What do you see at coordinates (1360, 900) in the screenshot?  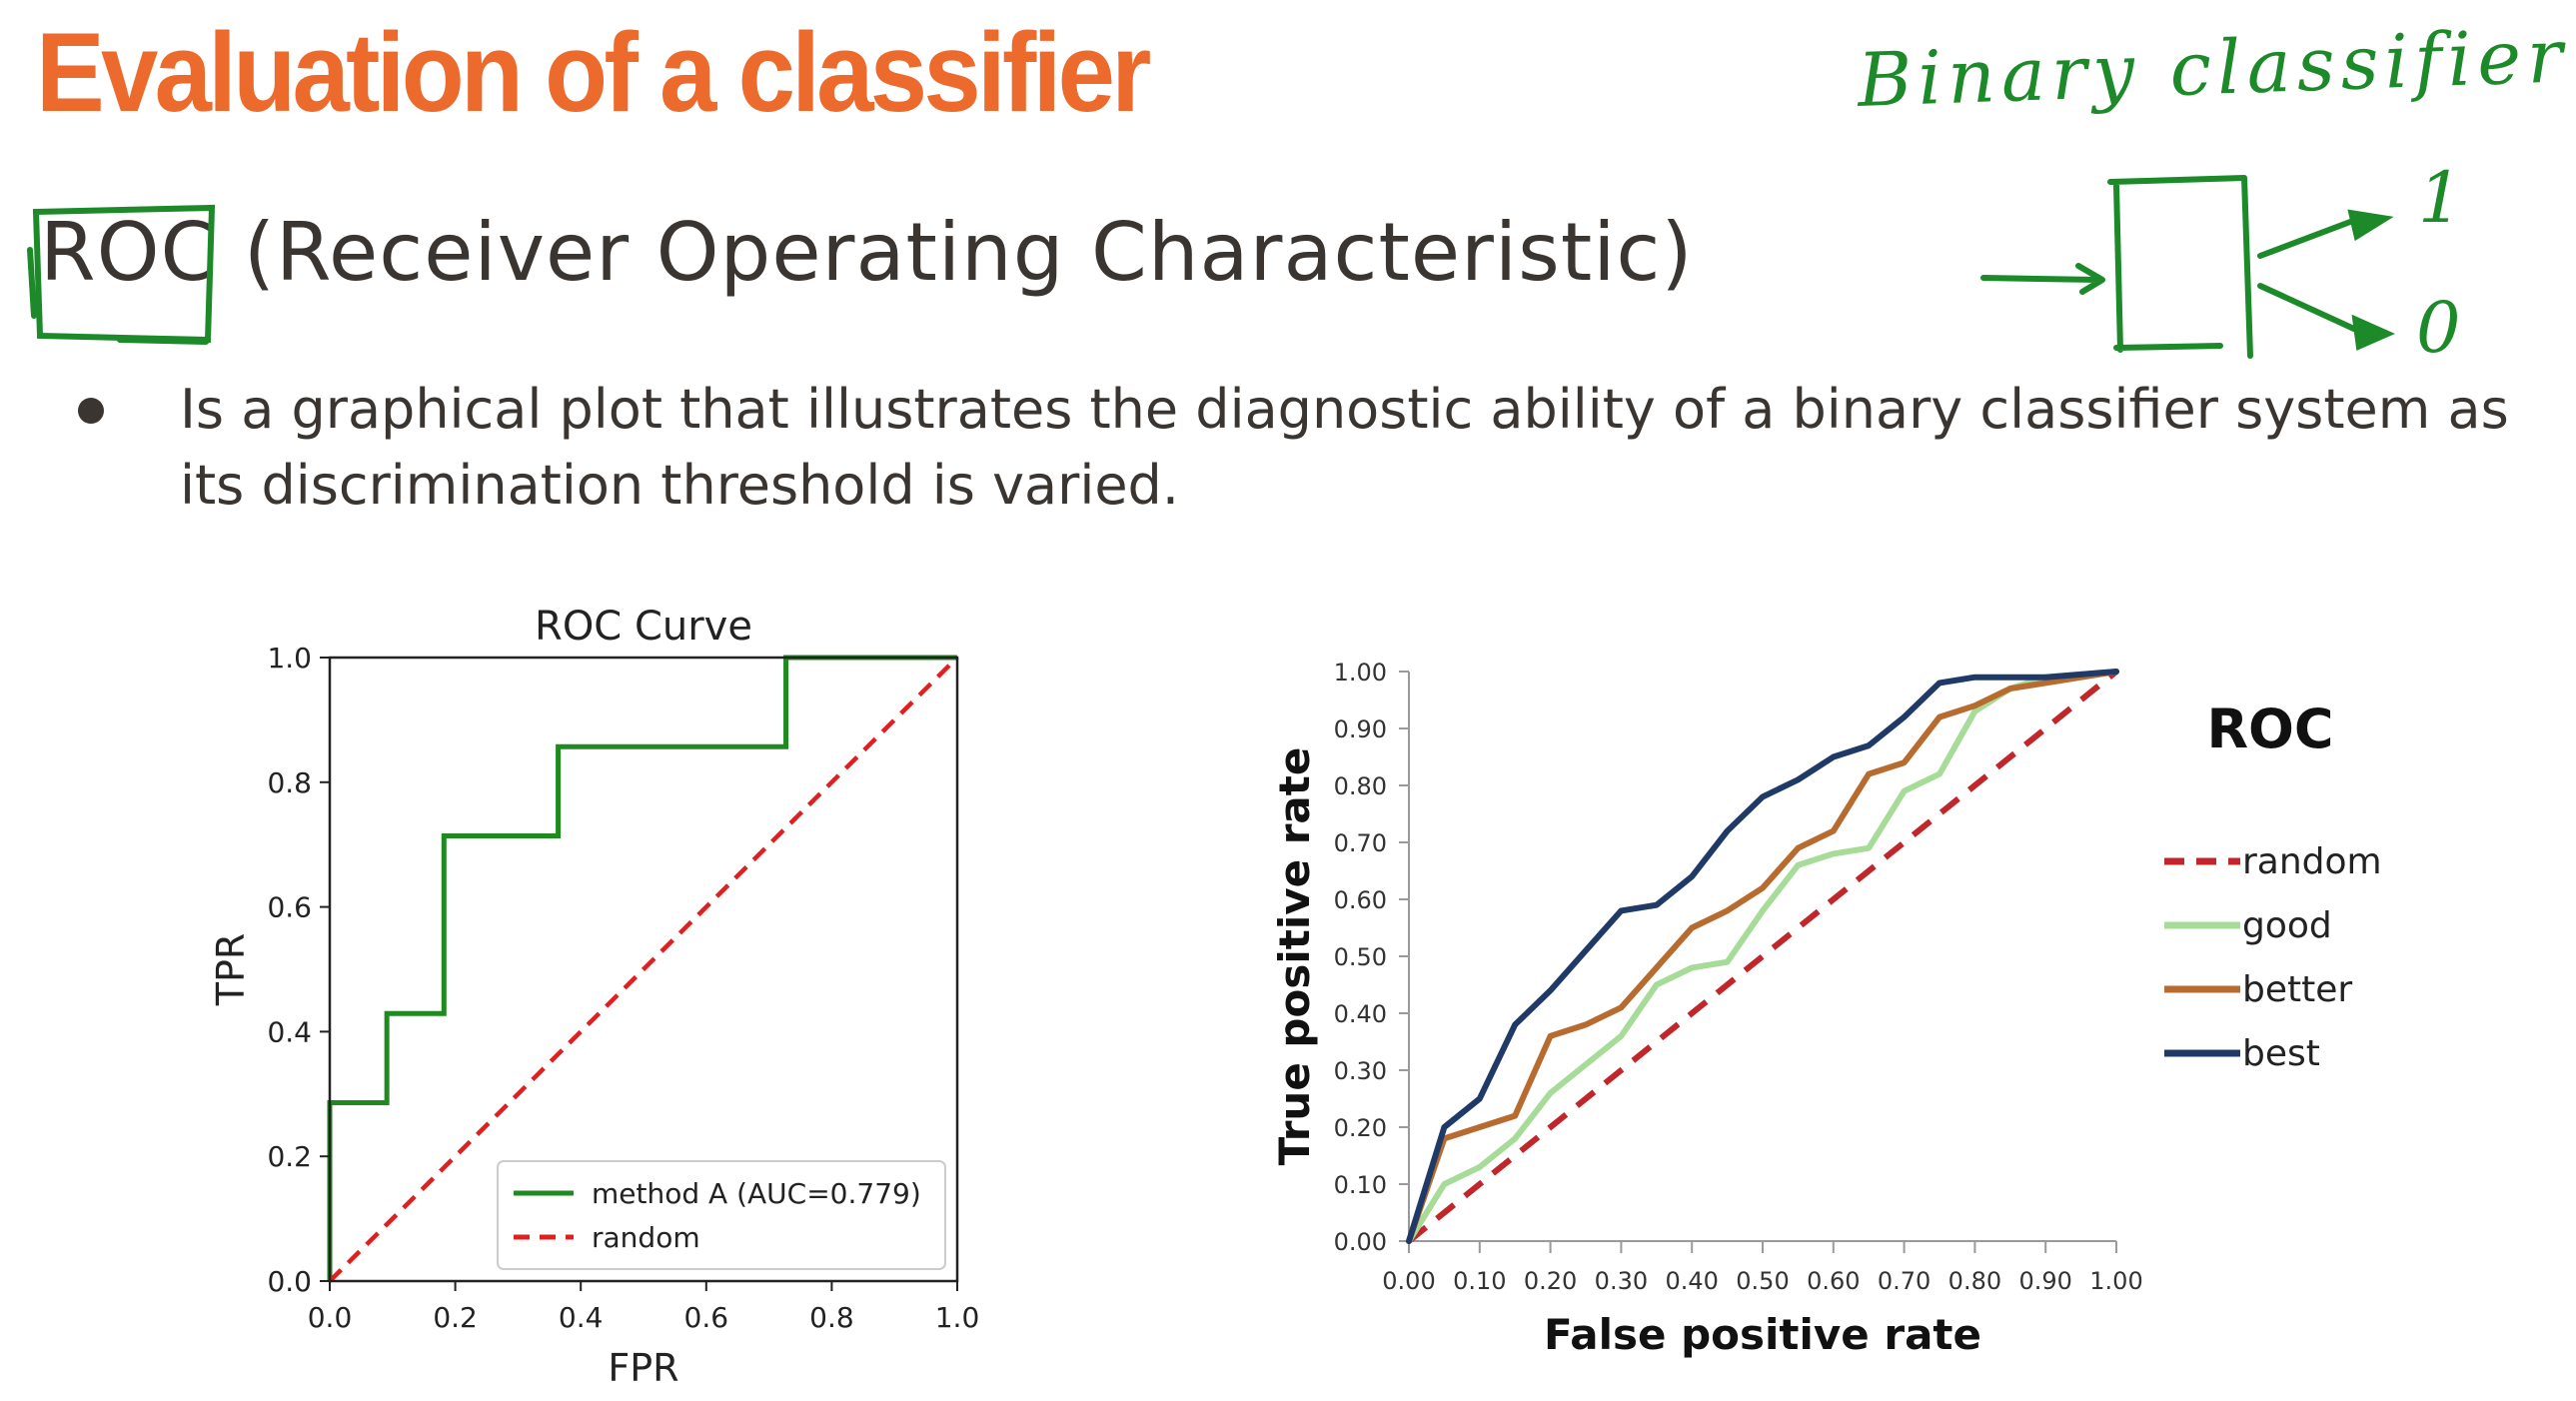 I see `chart2-y-tick-label: 0.60` at bounding box center [1360, 900].